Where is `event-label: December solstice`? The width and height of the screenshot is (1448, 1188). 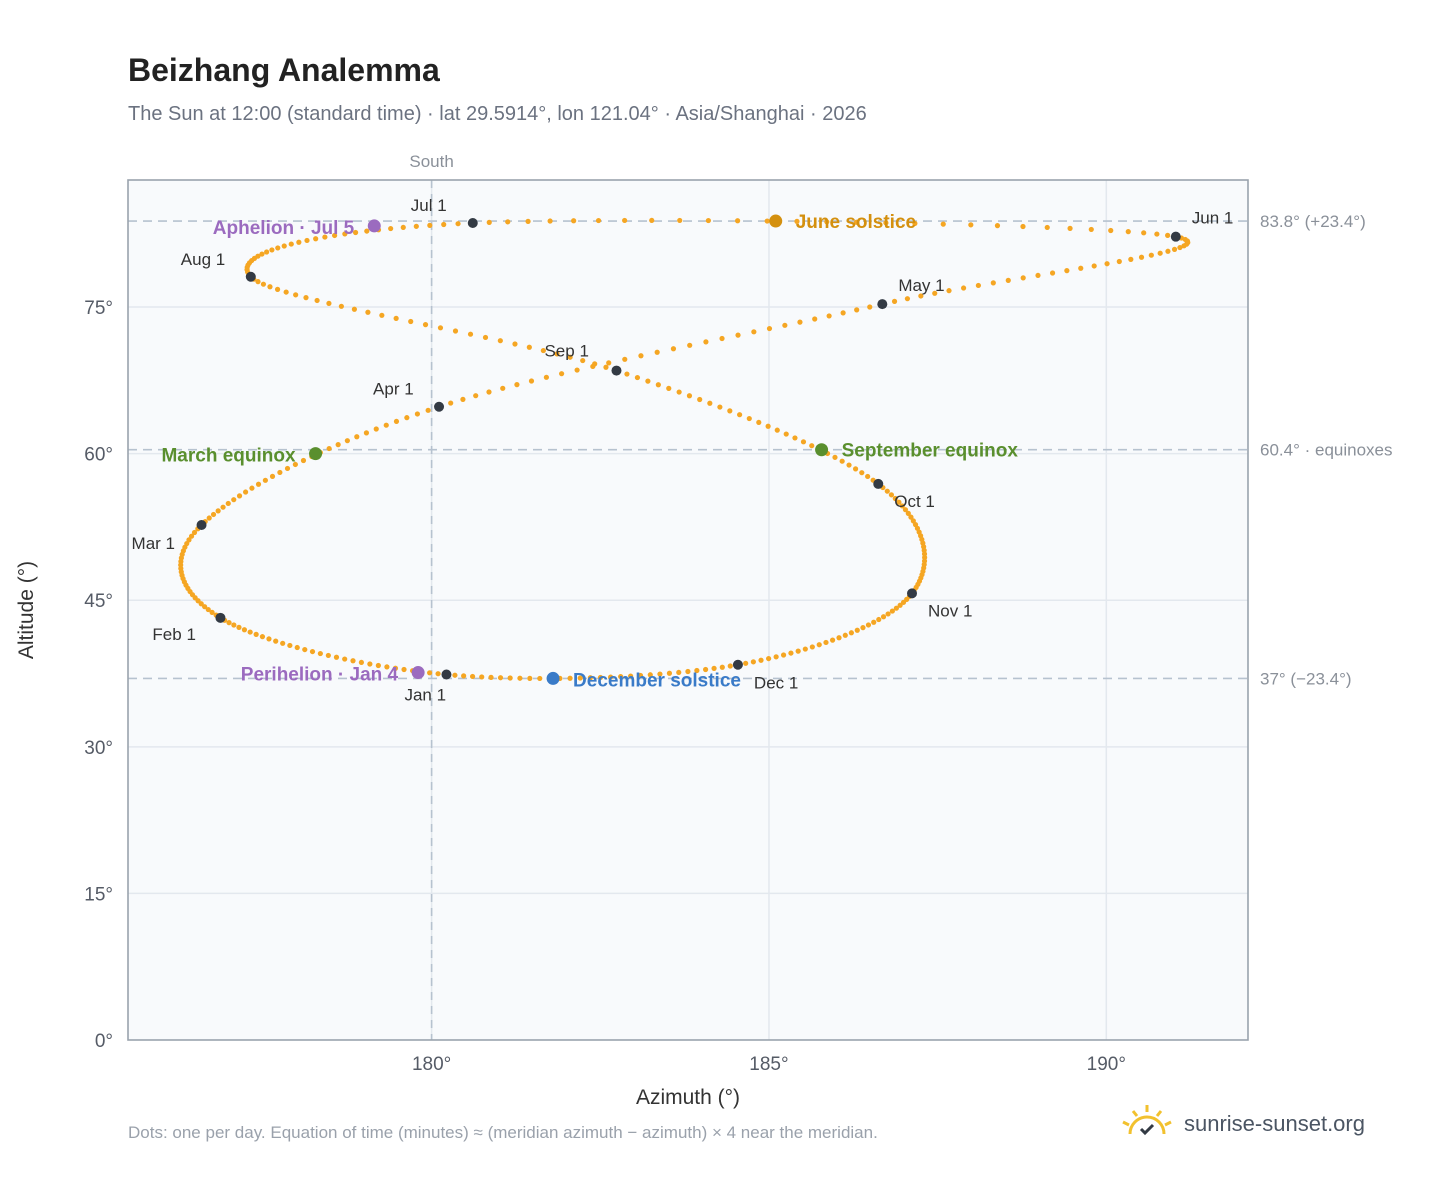
event-label: December solstice is located at coordinates (657, 680).